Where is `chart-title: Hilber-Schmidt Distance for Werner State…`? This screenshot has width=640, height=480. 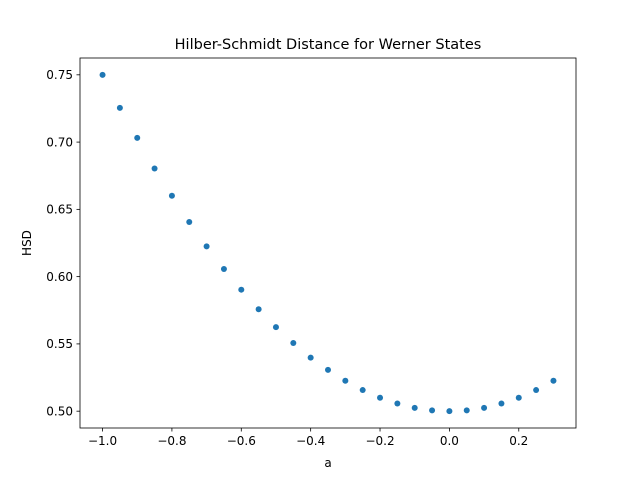
chart-title: Hilber-Schmidt Distance for Werner State… is located at coordinates (328, 45).